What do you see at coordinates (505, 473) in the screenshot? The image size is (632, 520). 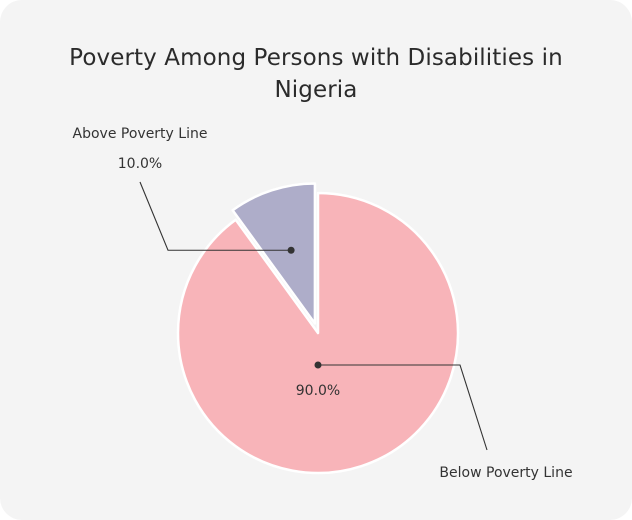 I see `slice-name-label-below-poverty-line: Below Poverty Line` at bounding box center [505, 473].